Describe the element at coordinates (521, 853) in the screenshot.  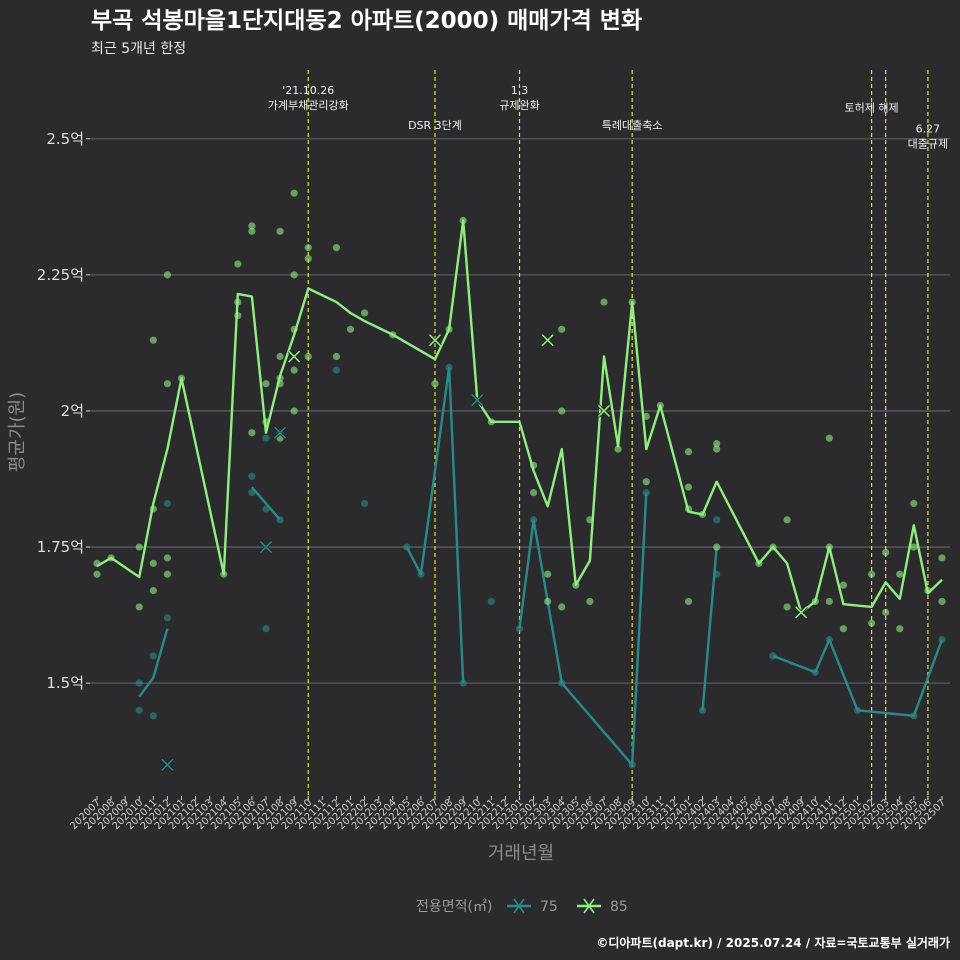
I see `x-axis-label: 거래년월` at that location.